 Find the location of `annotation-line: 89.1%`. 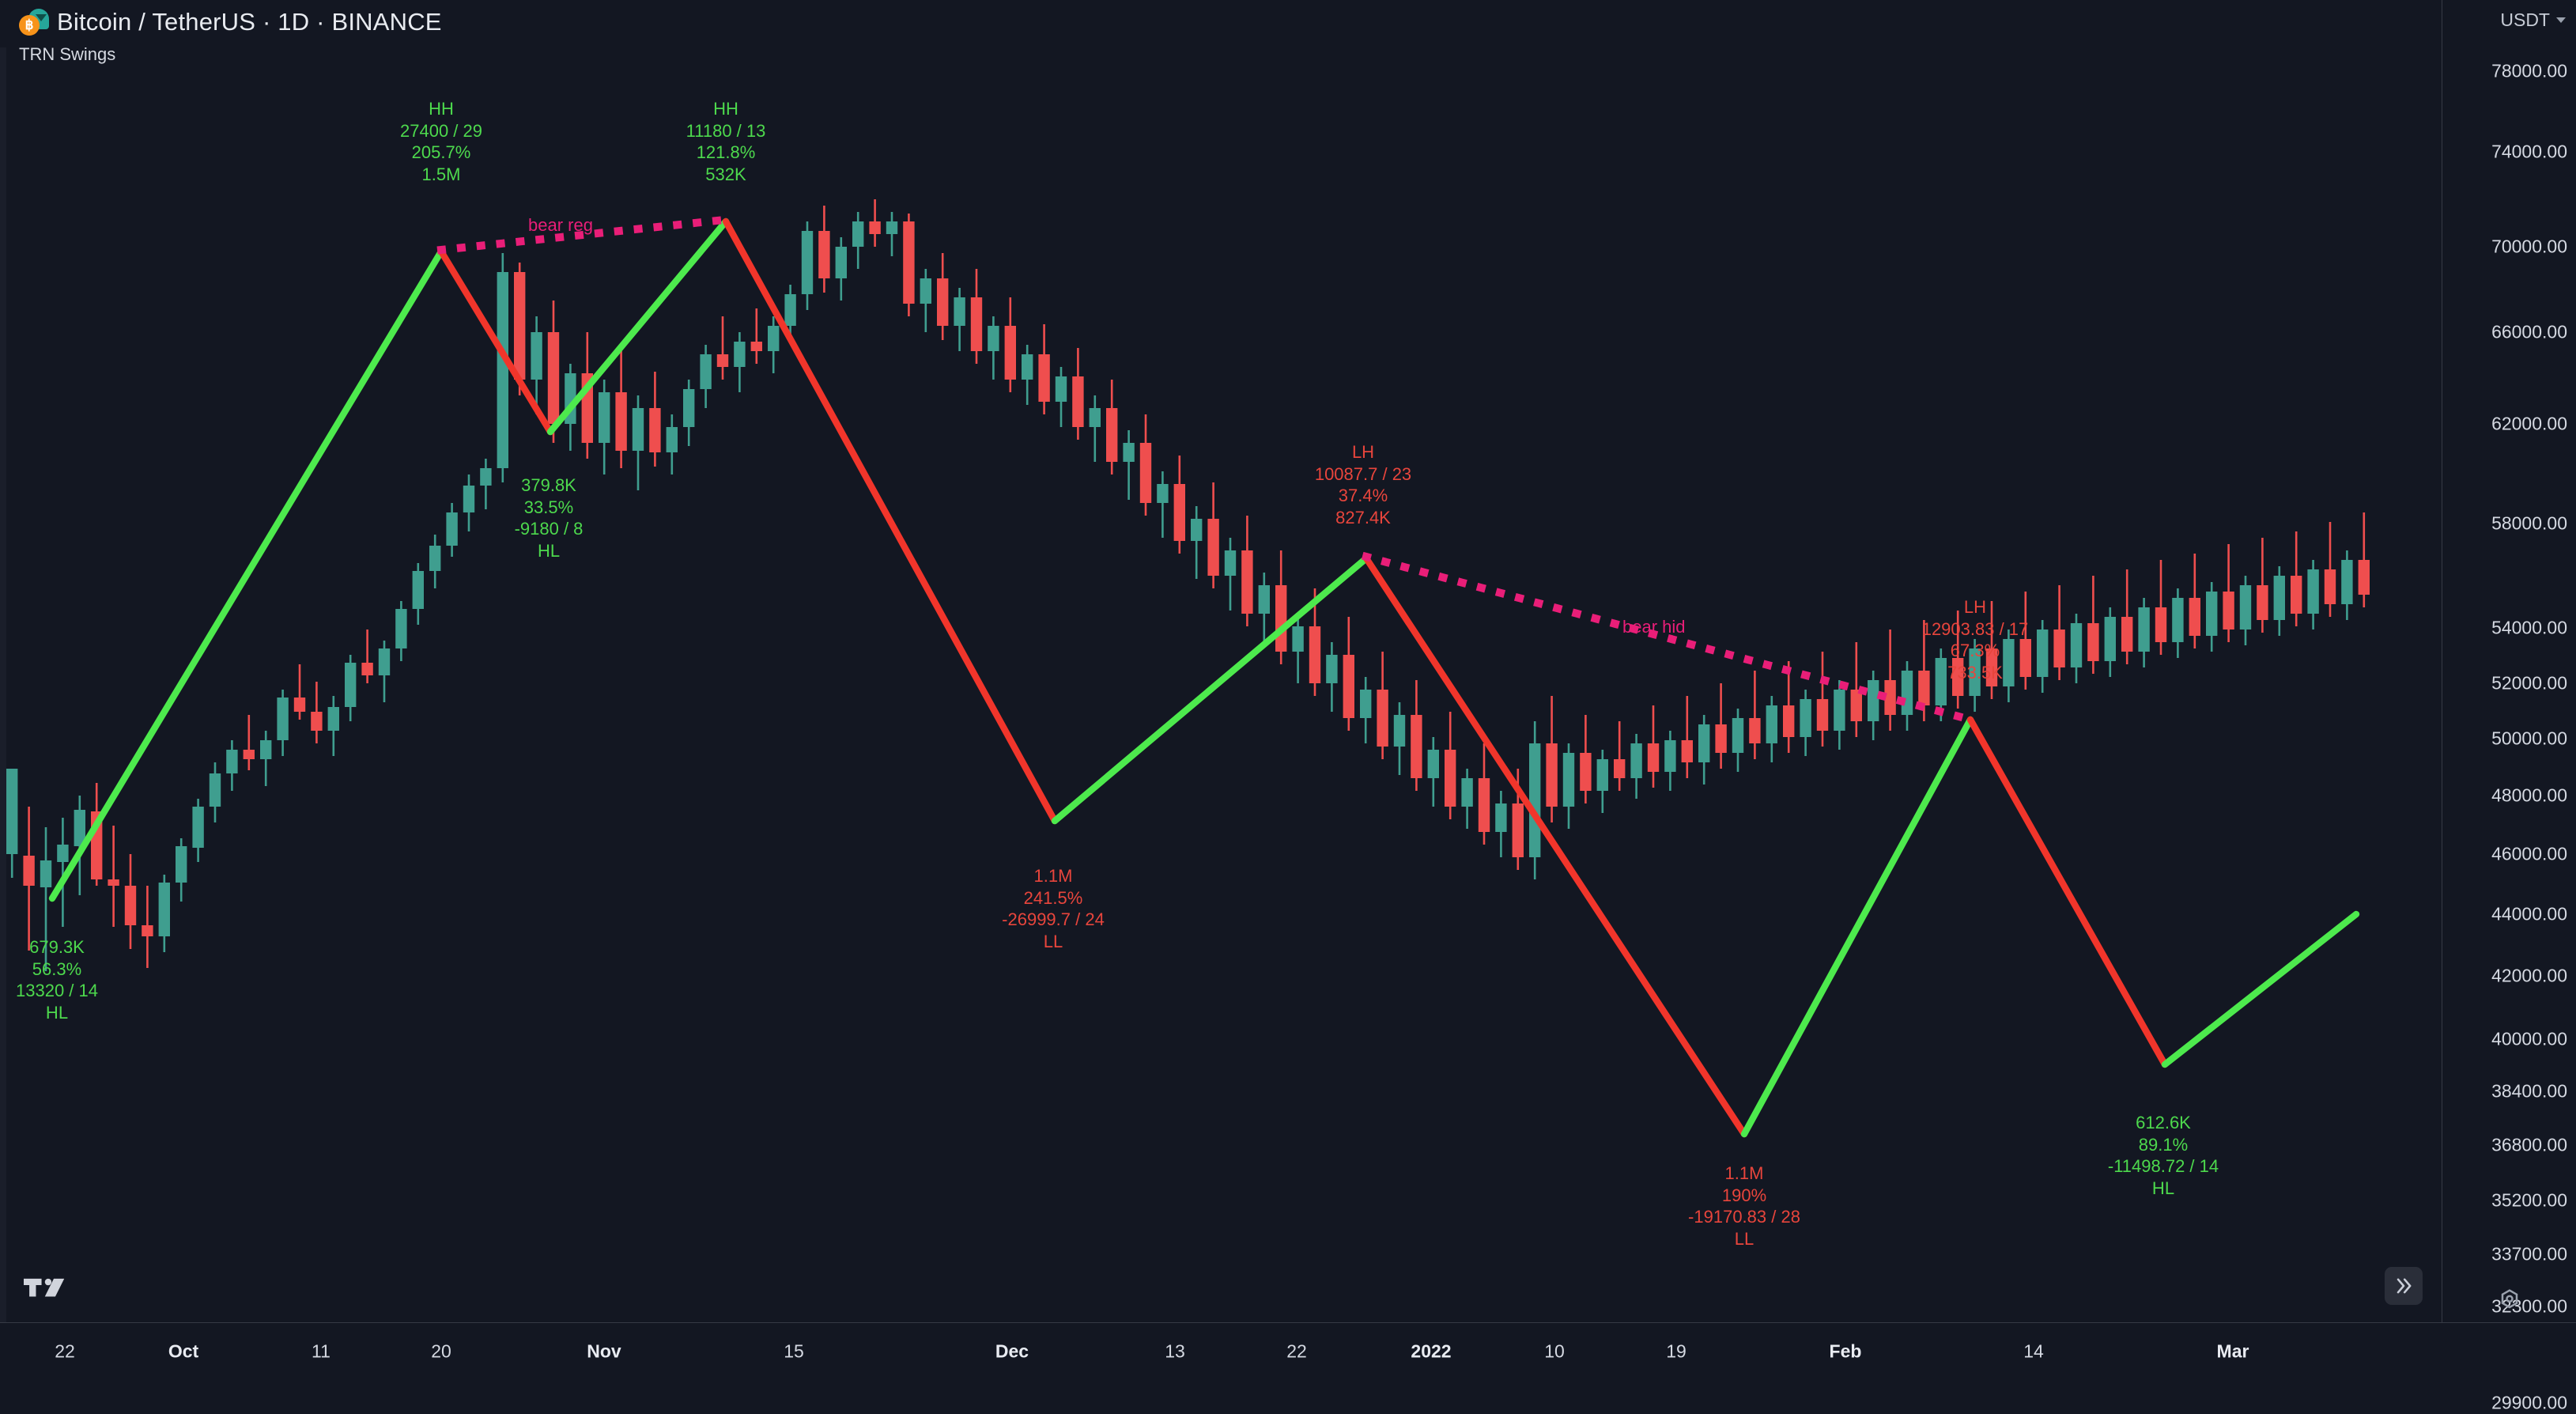

annotation-line: 89.1% is located at coordinates (2163, 1144).